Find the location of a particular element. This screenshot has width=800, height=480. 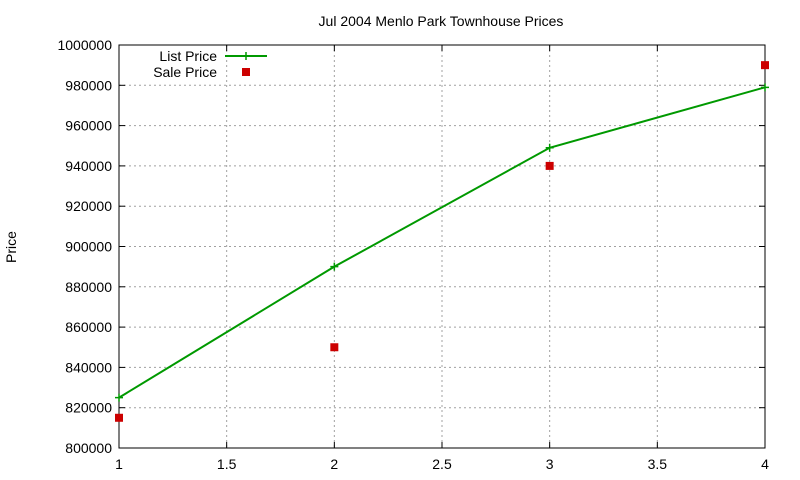

x-tick-label: 1 is located at coordinates (119, 464).